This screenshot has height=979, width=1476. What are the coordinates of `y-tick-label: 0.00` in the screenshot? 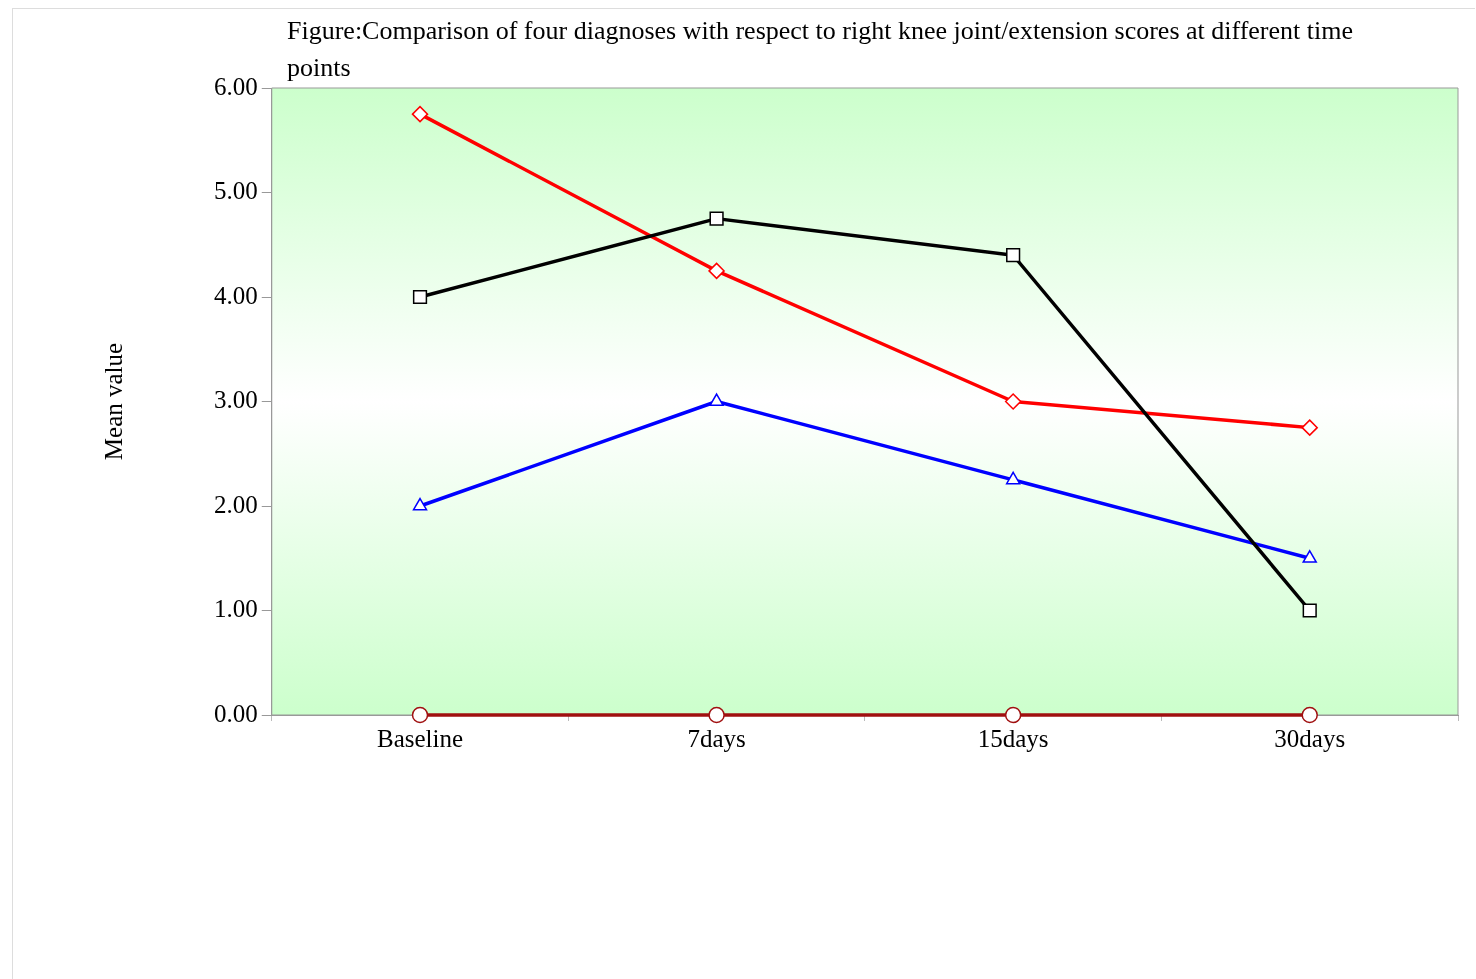 It's located at (236, 713).